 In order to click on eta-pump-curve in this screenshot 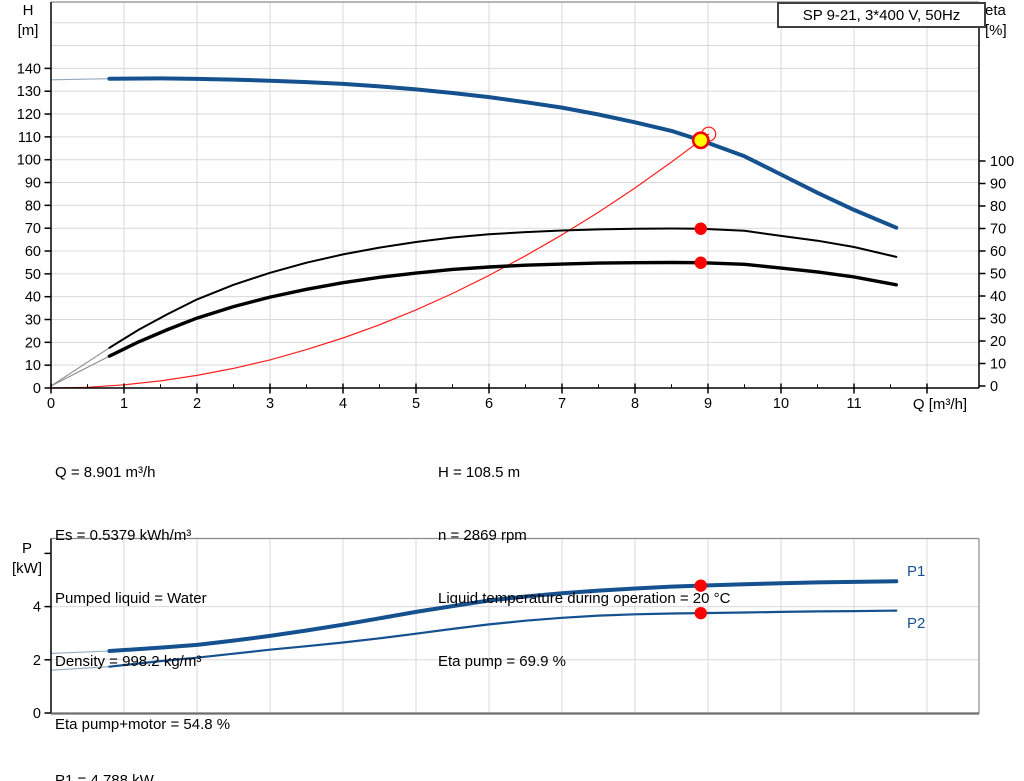, I will do `click(503, 288)`.